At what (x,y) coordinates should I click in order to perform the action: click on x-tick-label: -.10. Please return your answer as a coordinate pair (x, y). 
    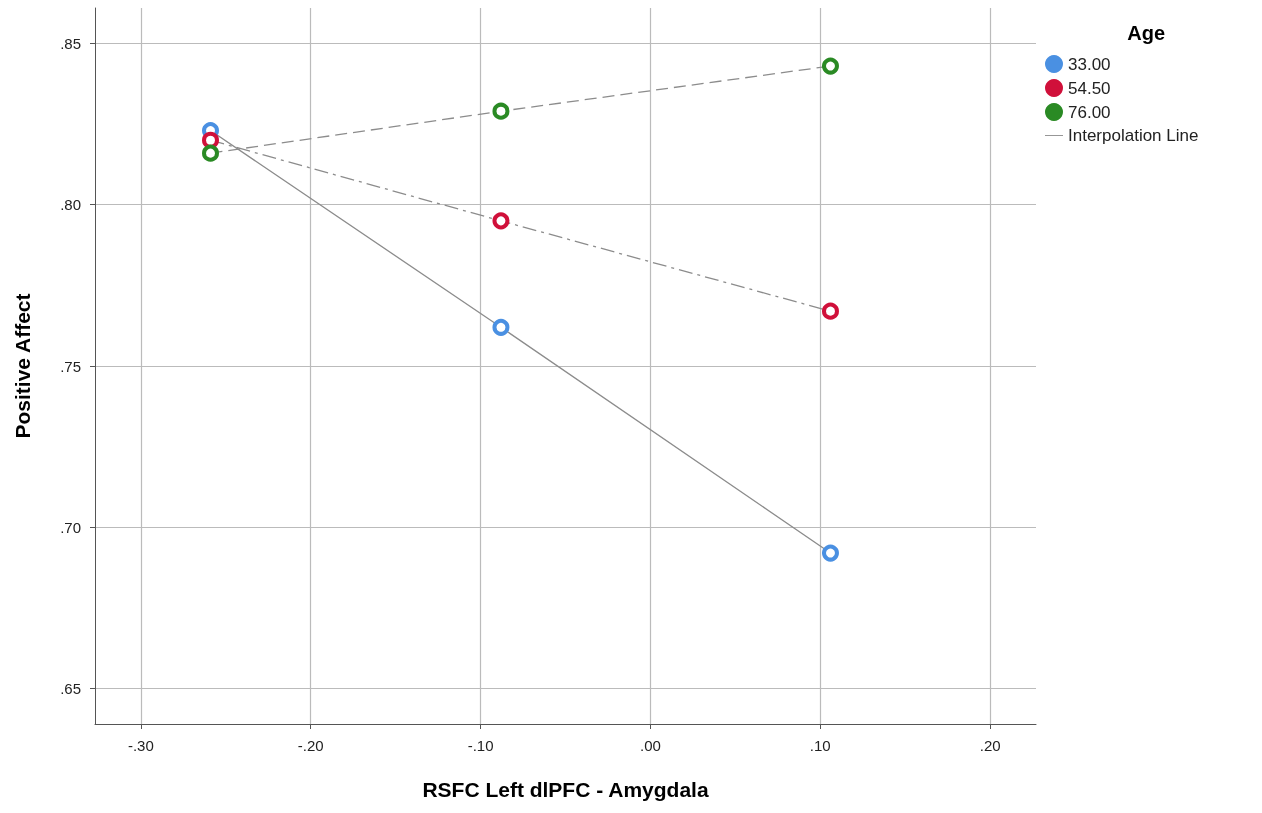
    Looking at the image, I should click on (480, 745).